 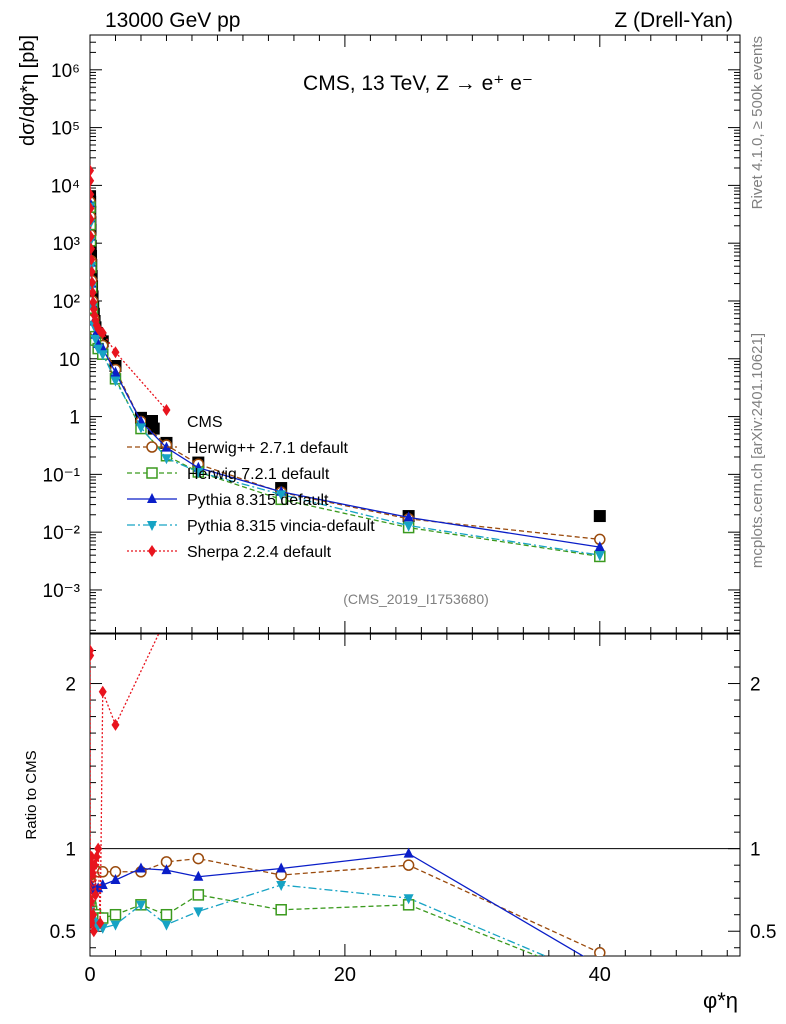 I want to click on ratio-series-herwig-2-7-1-default, so click(x=348, y=904).